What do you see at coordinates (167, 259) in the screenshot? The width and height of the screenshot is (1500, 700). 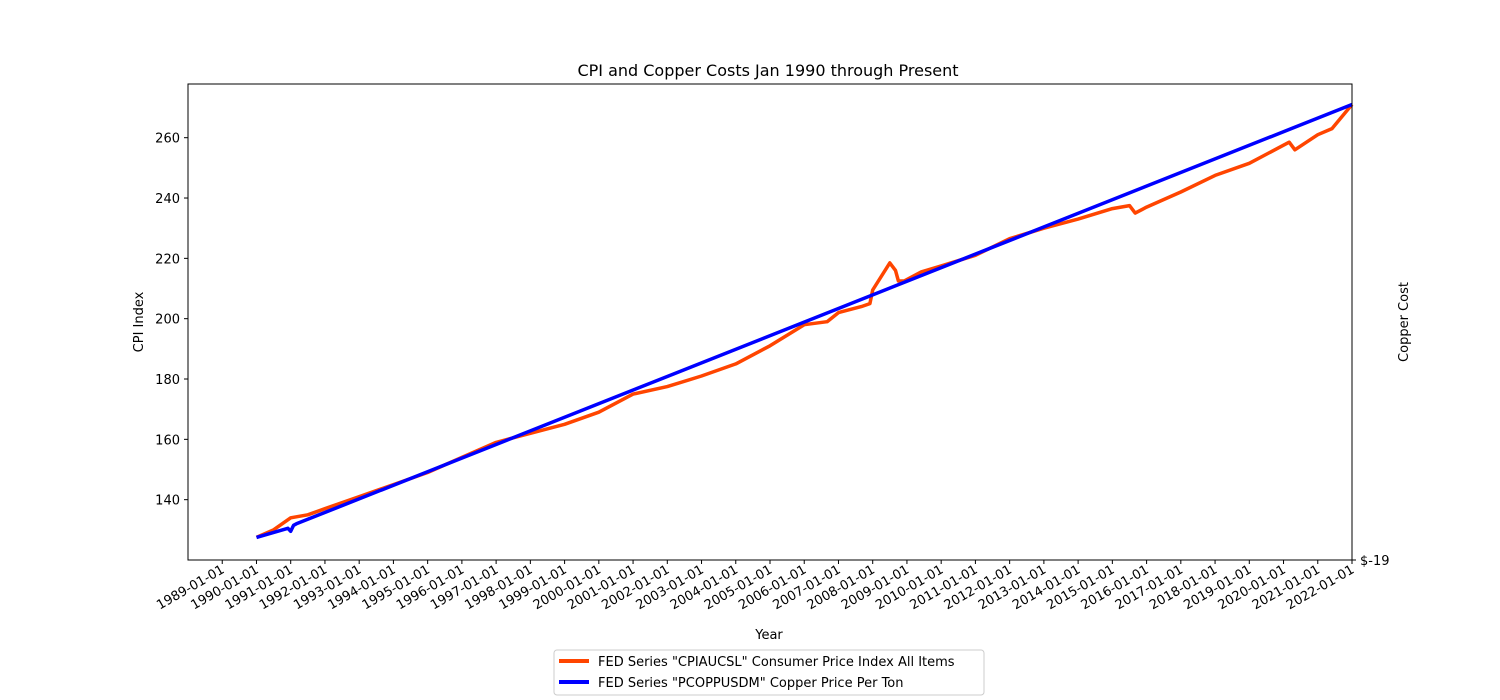 I see `y-tick-label: 220` at bounding box center [167, 259].